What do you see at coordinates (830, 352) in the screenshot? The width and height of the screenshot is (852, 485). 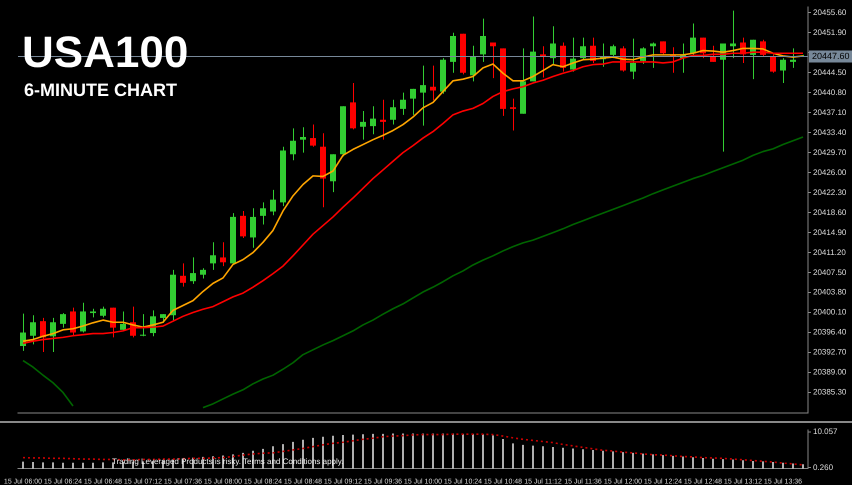 I see `y-tick-label: 20392.70` at bounding box center [830, 352].